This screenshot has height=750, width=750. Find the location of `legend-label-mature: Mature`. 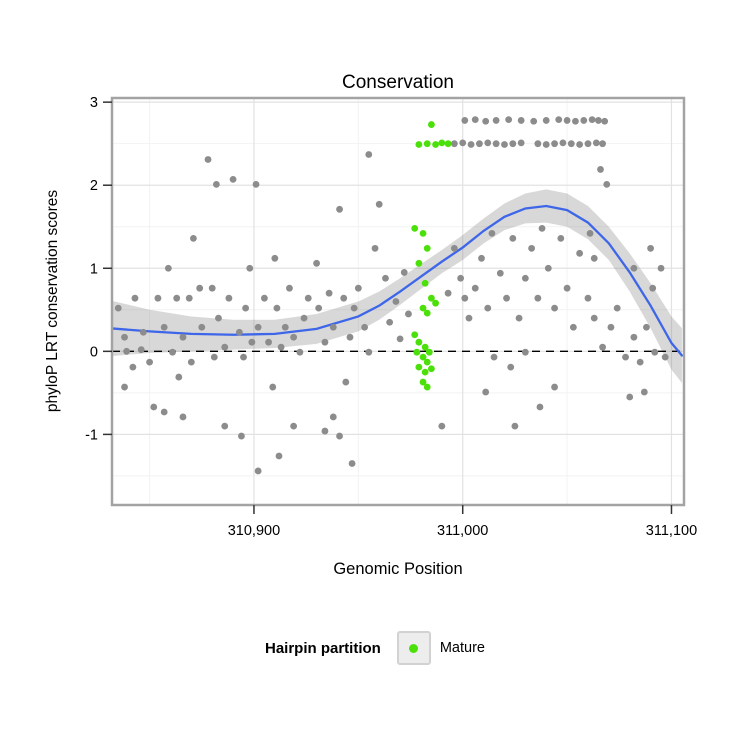

legend-label-mature: Mature is located at coordinates (462, 648).